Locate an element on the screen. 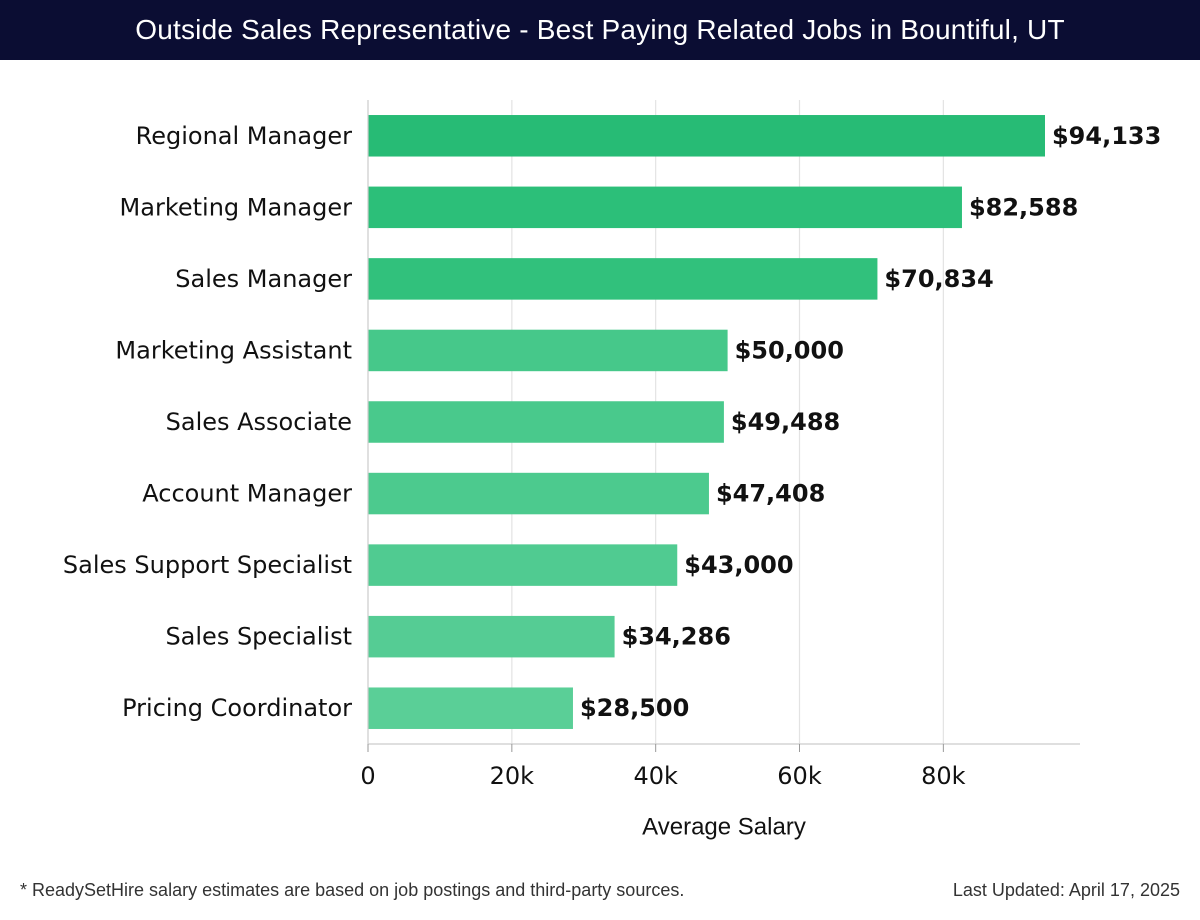 The image size is (1200, 920). bar-sales-manager is located at coordinates (623, 279).